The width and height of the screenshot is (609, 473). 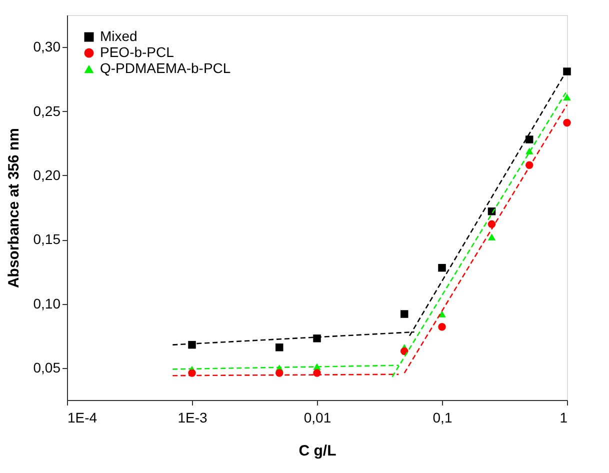 I want to click on y-tick-label: 0,10, so click(x=47, y=303).